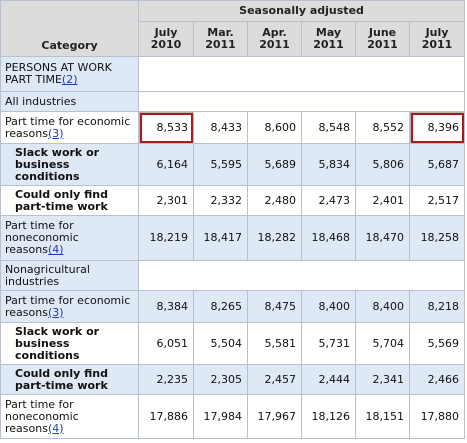 The width and height of the screenshot is (467, 443). Describe the element at coordinates (328, 343) in the screenshot. I see `value-cell: 5,731` at that location.